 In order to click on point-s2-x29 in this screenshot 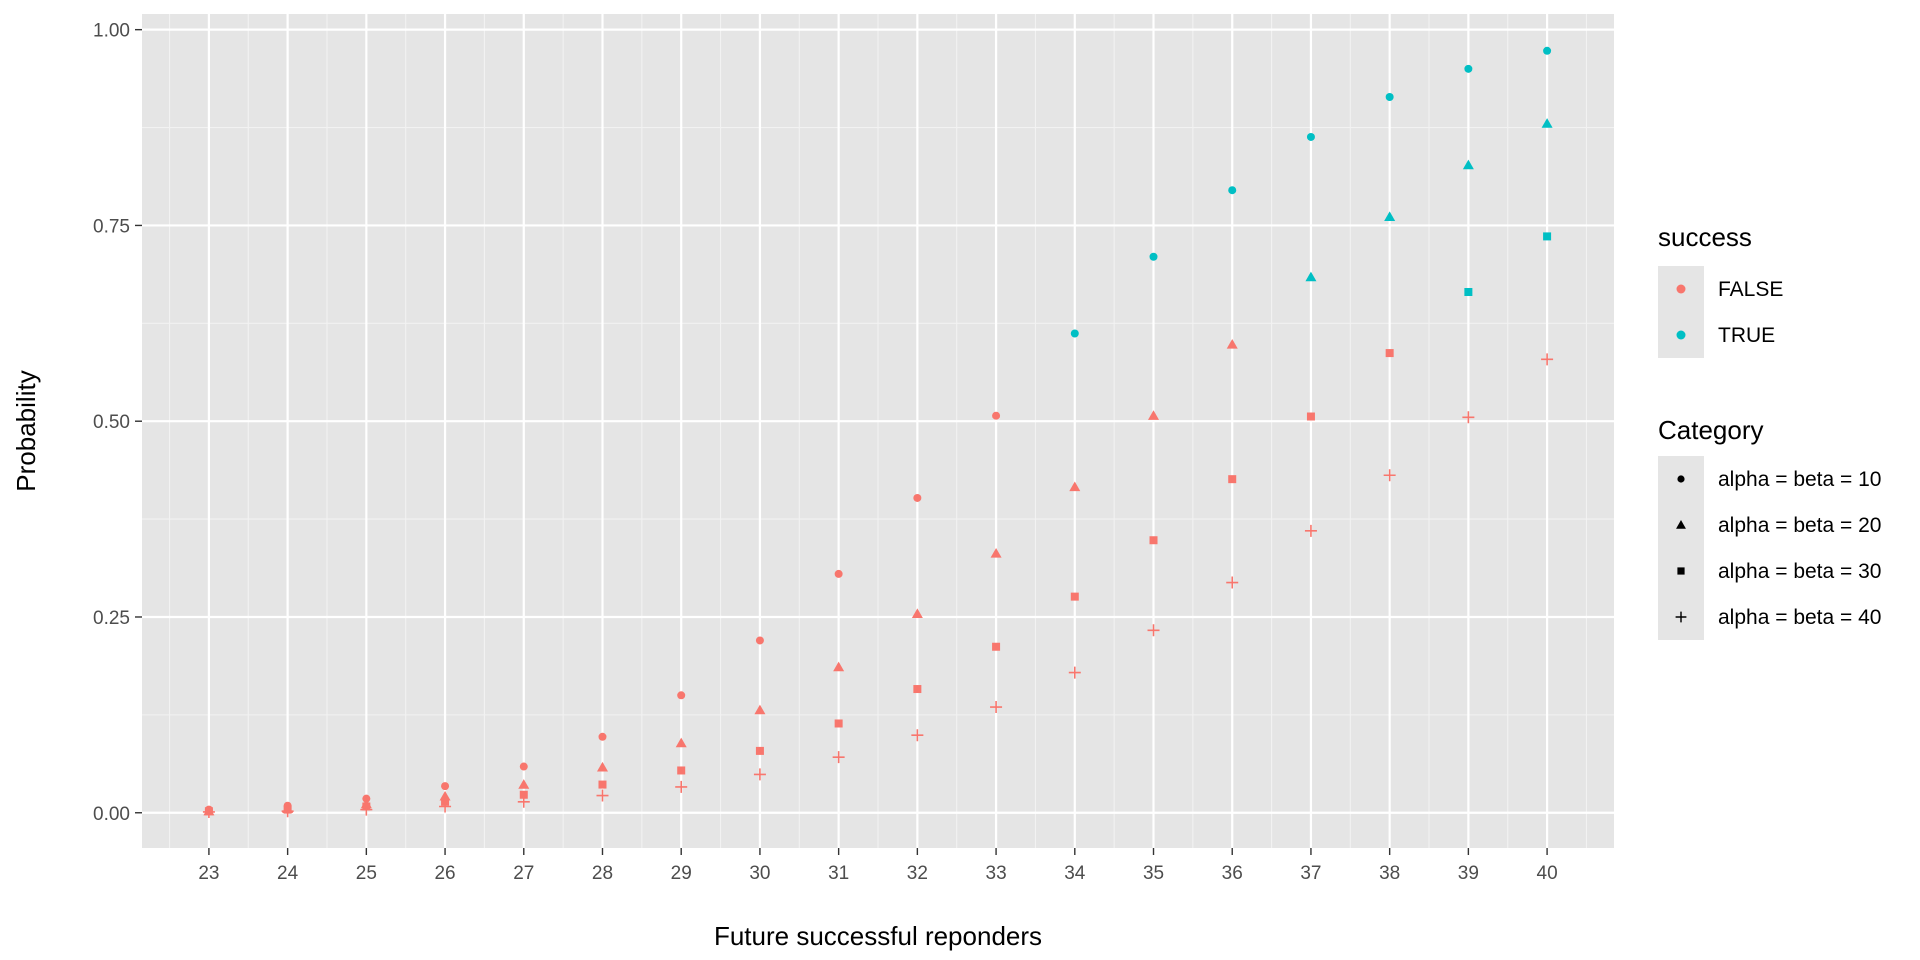, I will do `click(681, 742)`.